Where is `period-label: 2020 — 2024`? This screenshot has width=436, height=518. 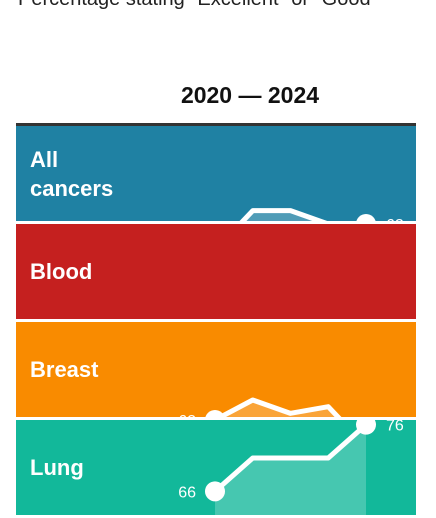 period-label: 2020 — 2024 is located at coordinates (250, 95).